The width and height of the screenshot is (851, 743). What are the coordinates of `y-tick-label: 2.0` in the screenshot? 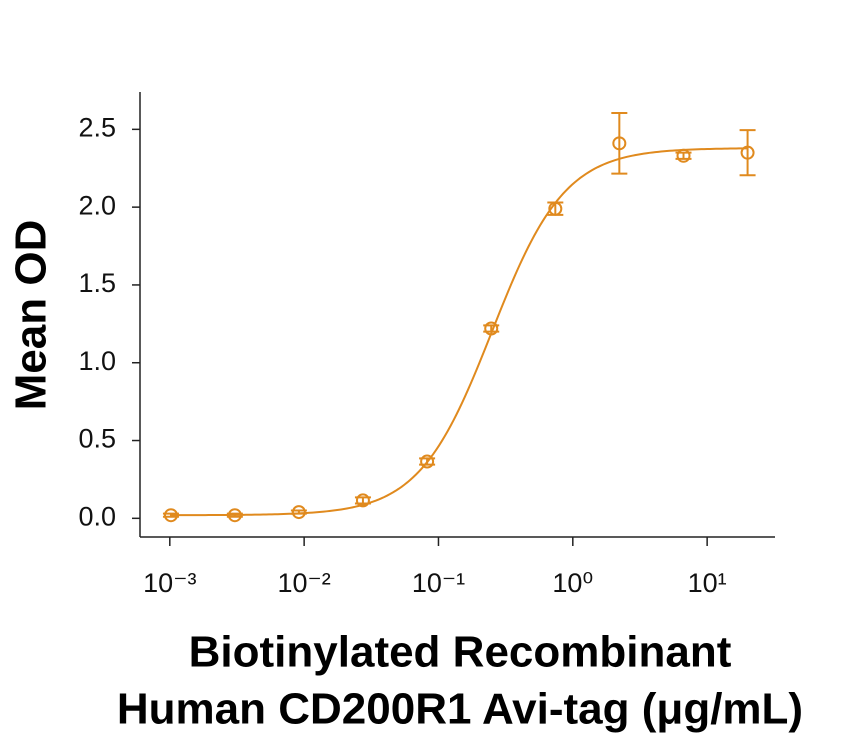 It's located at (97, 205).